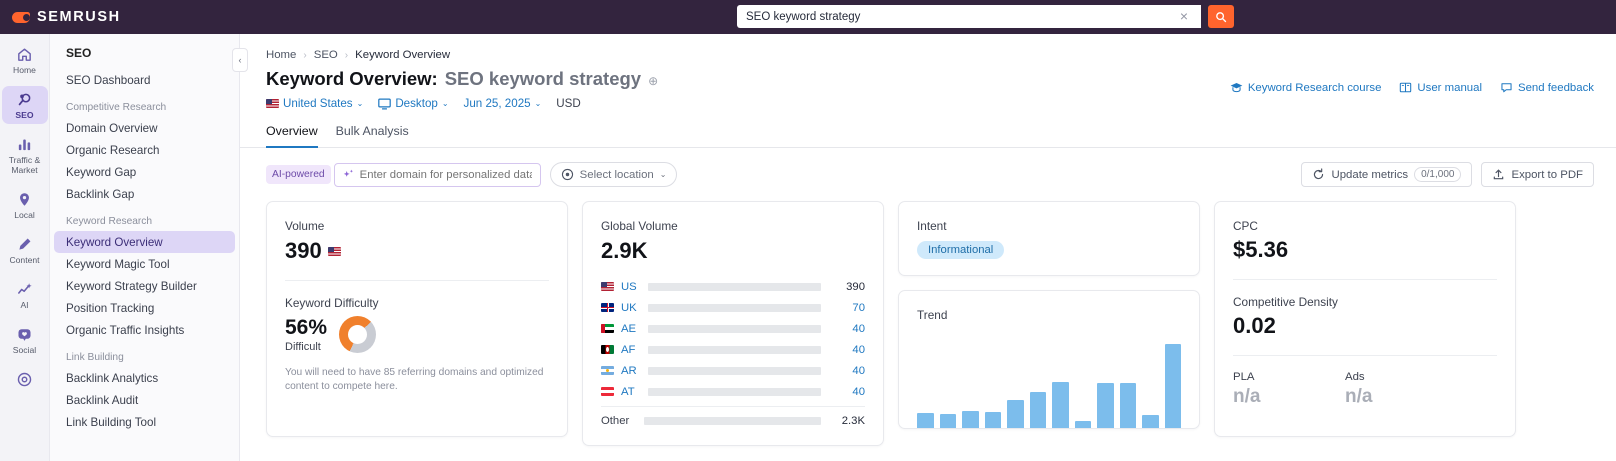 This screenshot has height=461, width=1616. What do you see at coordinates (25, 60) in the screenshot?
I see `rail-item-home: Home` at bounding box center [25, 60].